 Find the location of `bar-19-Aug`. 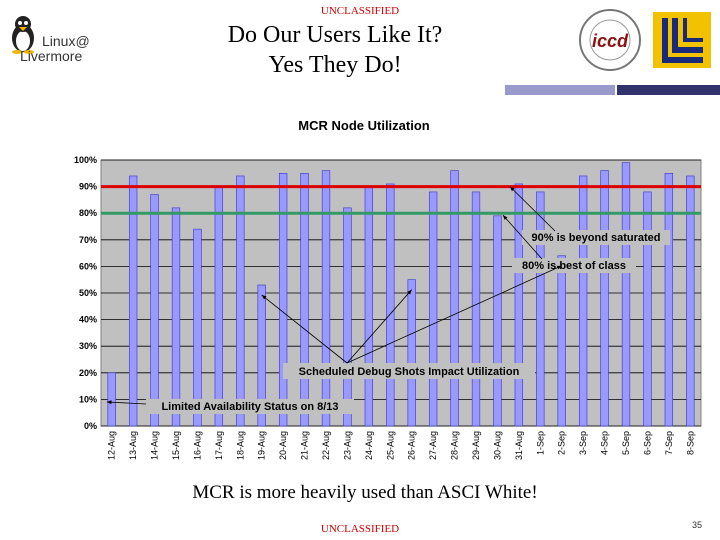

bar-19-Aug is located at coordinates (261, 355).